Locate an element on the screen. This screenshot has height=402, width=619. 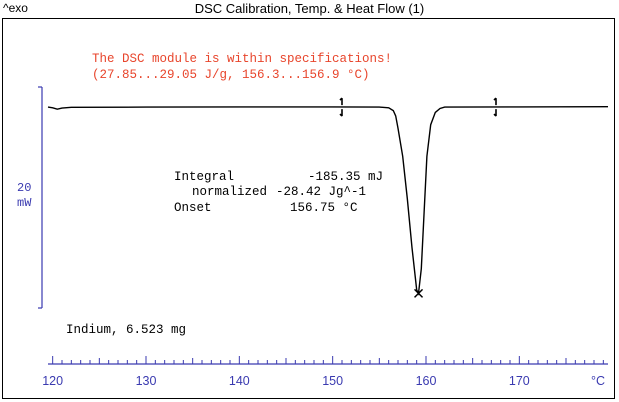
spec-message-line2: (27.85...29.05 J/g, 156.3...156.9 °C) is located at coordinates (231, 75).